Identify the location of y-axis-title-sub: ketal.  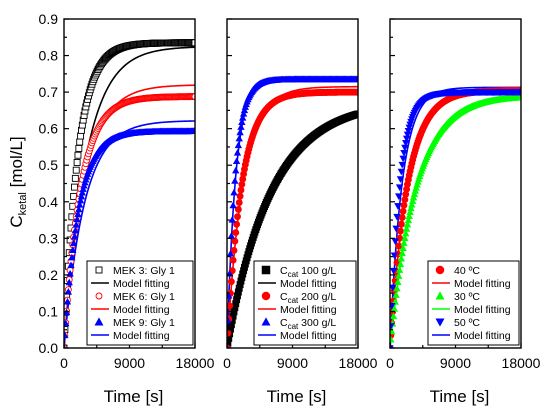
(23, 203).